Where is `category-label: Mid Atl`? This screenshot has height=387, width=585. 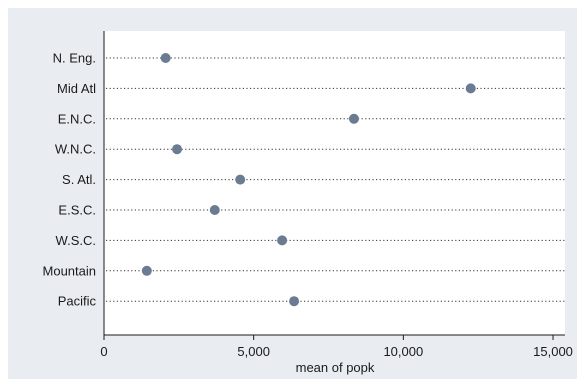
category-label: Mid Atl is located at coordinates (76, 88).